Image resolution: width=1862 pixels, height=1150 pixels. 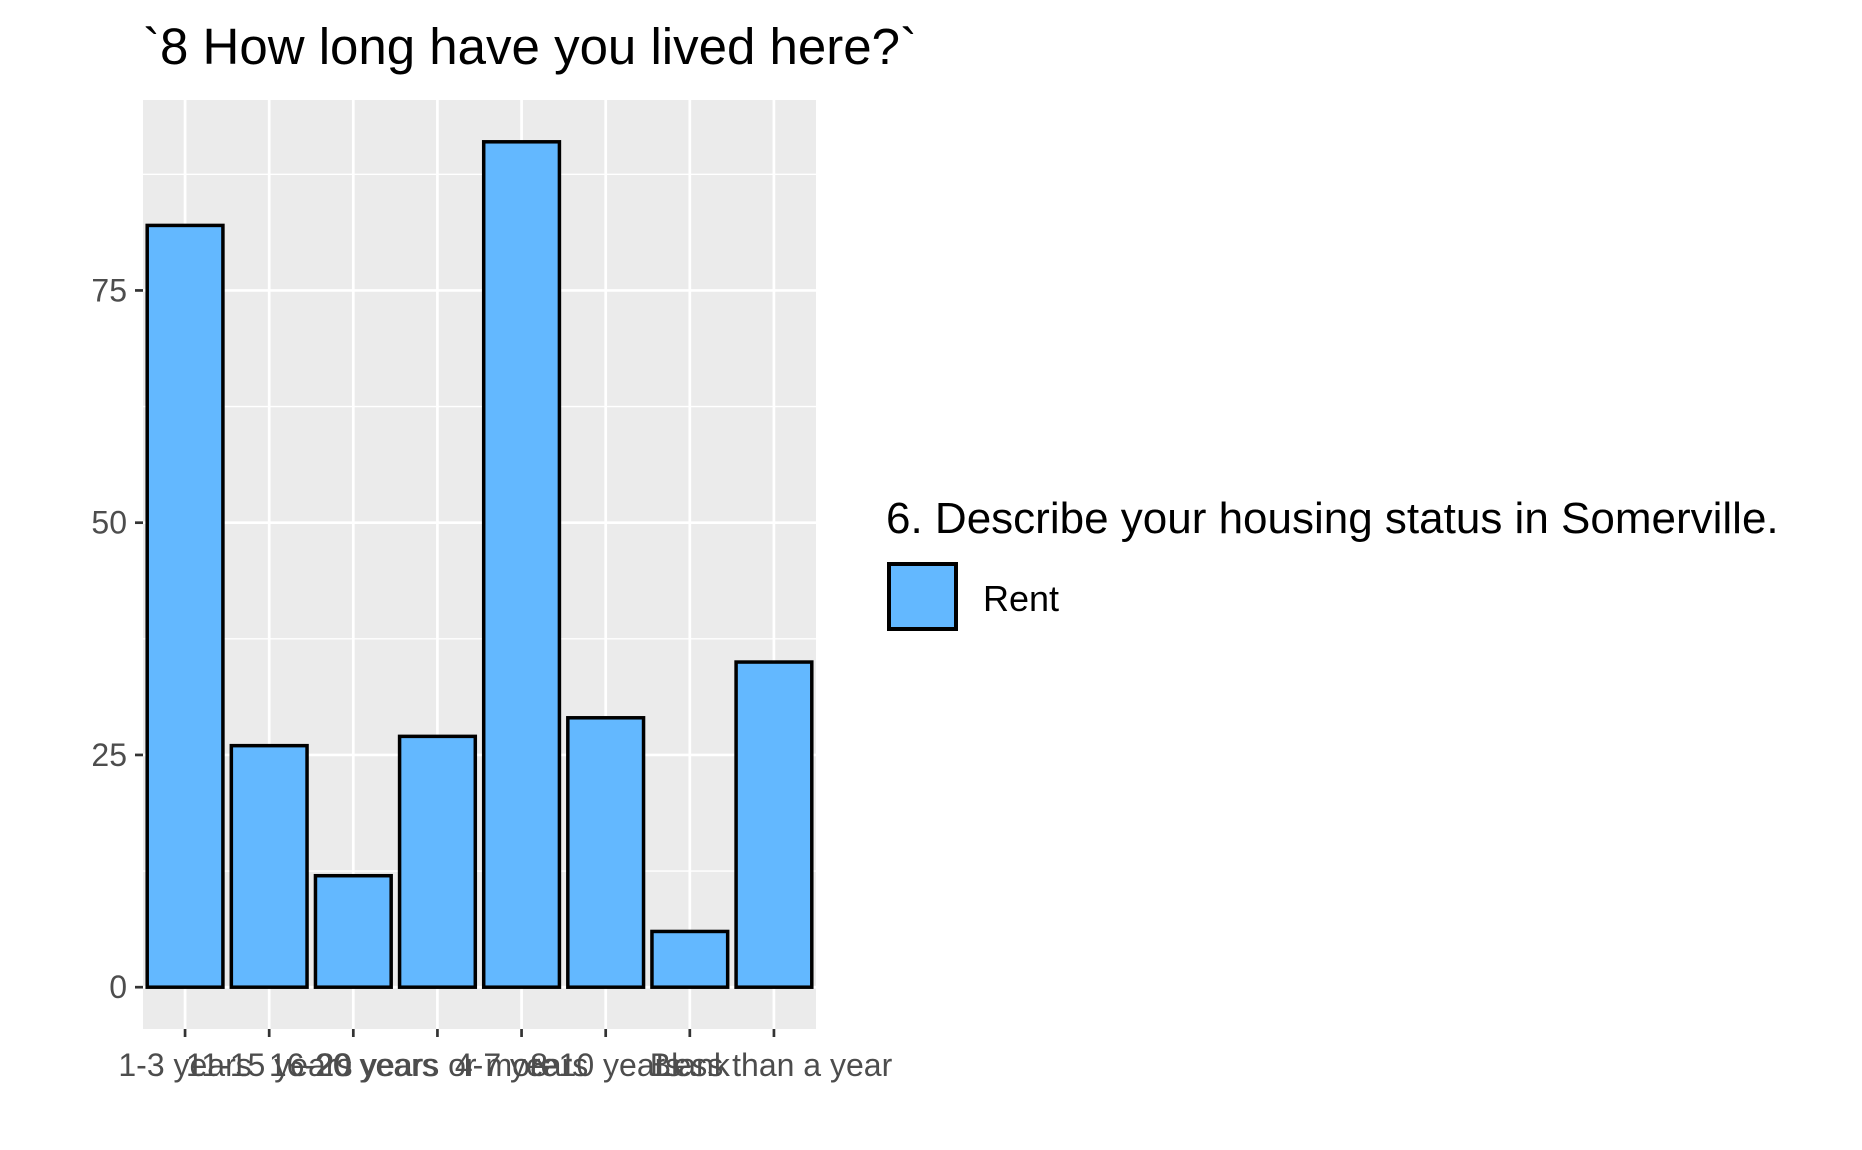 What do you see at coordinates (109, 290) in the screenshot?
I see `y-tick-label-3: 75` at bounding box center [109, 290].